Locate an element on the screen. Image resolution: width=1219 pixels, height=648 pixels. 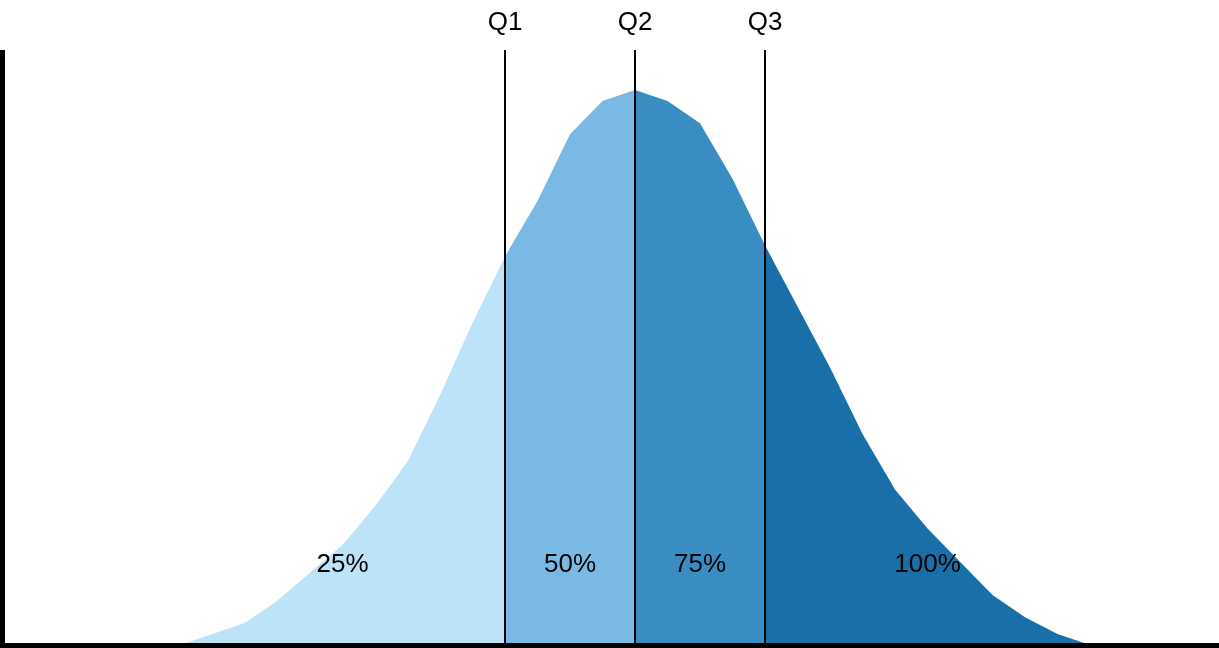
annotation: 100% is located at coordinates (927, 563).